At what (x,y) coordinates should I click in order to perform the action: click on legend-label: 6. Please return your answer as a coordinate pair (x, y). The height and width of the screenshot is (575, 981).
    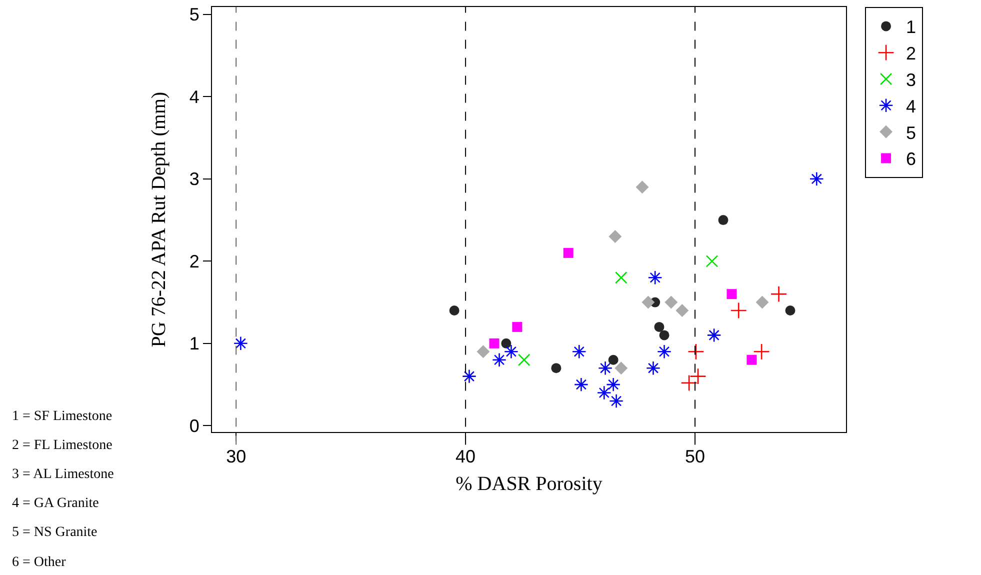
    Looking at the image, I should click on (911, 159).